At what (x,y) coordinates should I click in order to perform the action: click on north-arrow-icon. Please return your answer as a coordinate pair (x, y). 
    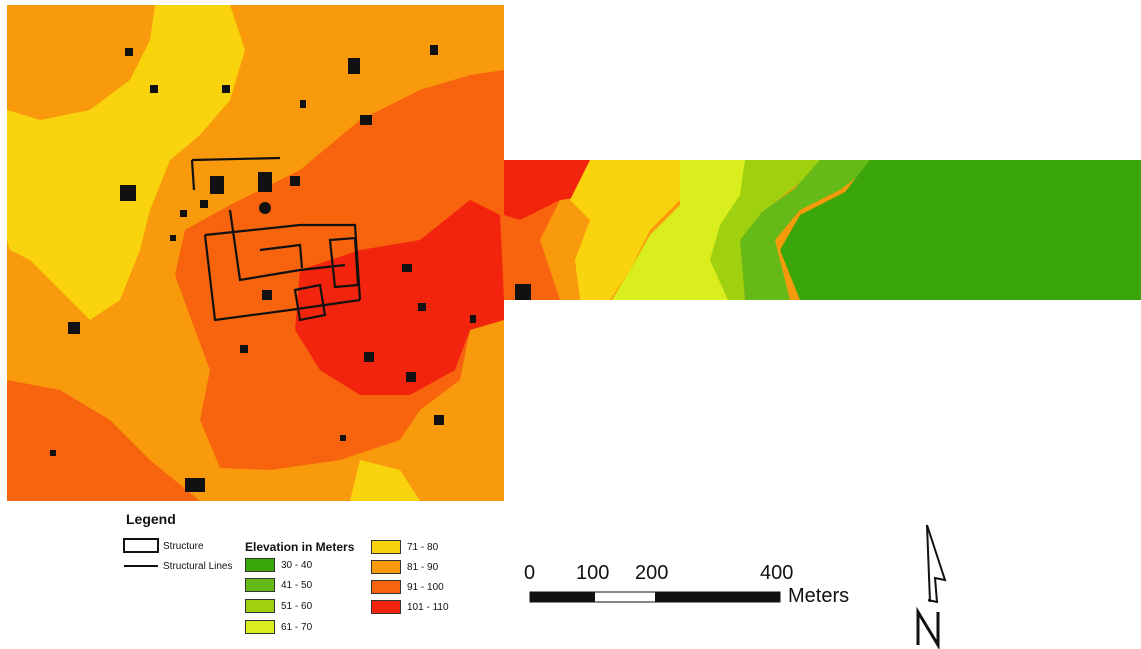
    Looking at the image, I should click on (931, 586).